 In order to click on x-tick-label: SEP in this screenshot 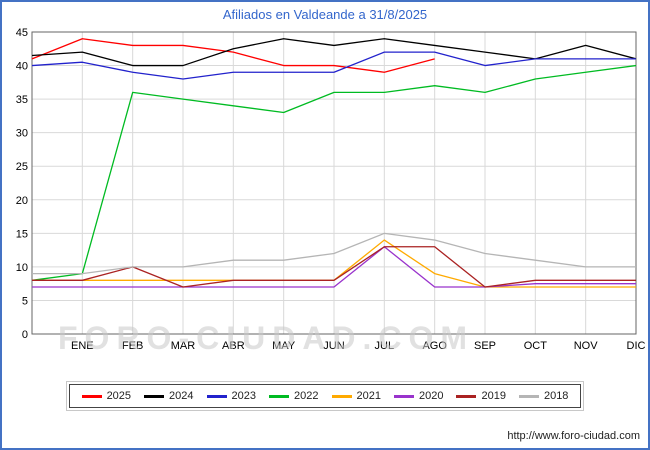, I will do `click(485, 346)`.